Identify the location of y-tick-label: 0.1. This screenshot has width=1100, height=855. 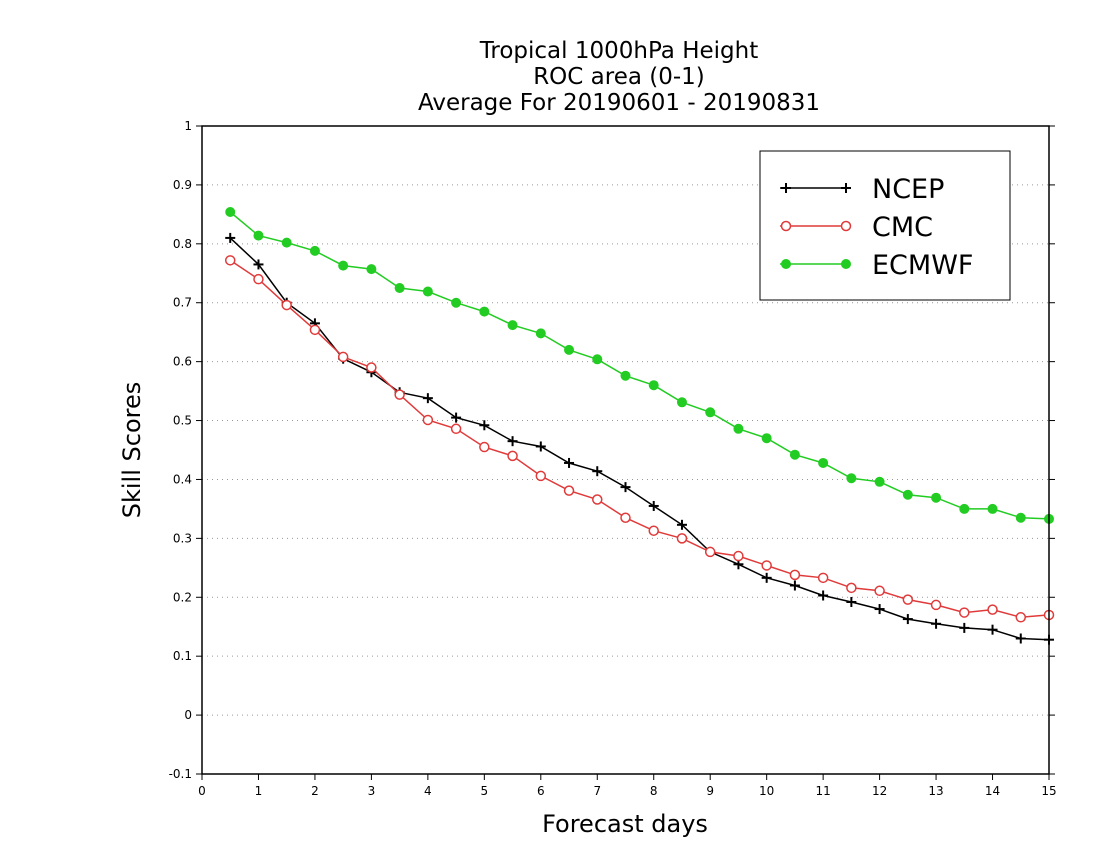
(182, 656).